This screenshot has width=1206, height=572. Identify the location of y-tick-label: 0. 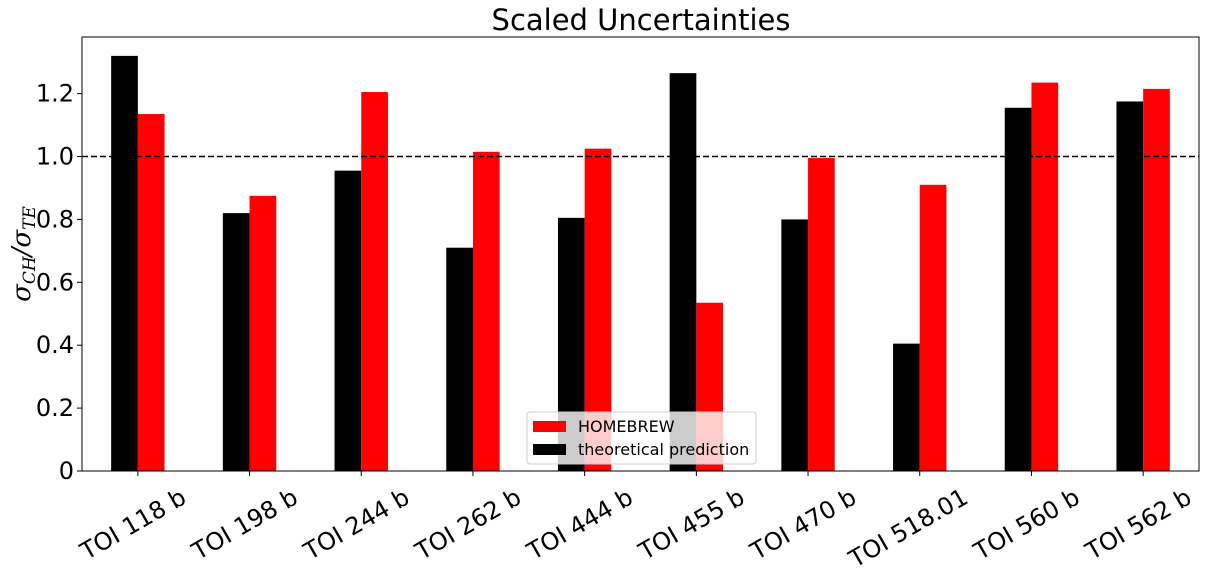
(66, 471).